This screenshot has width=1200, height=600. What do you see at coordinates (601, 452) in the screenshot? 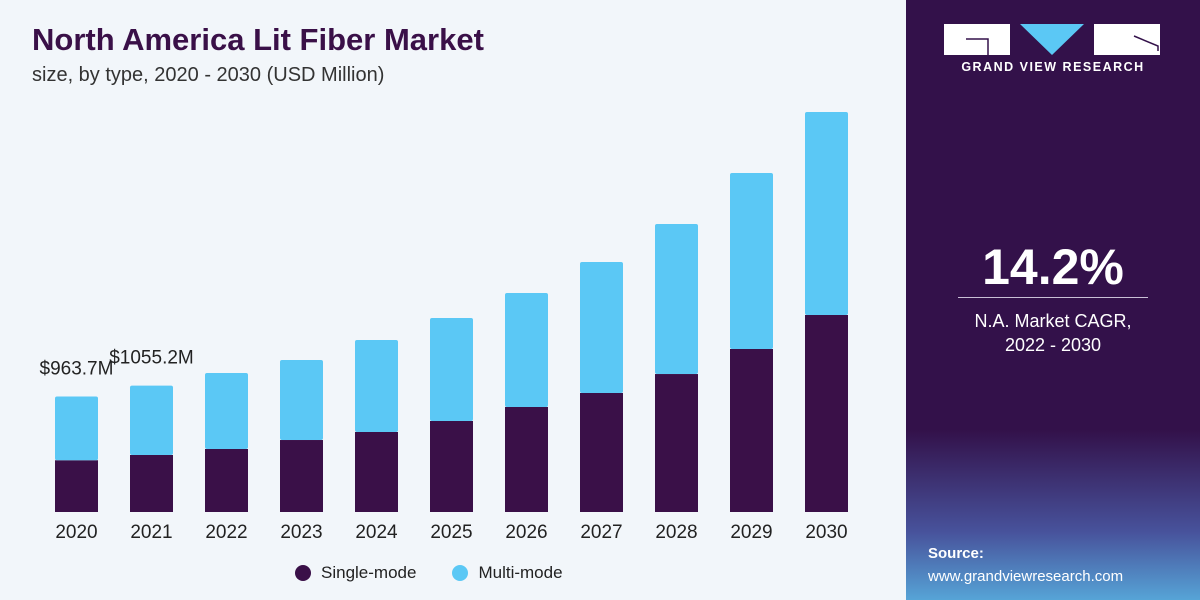
I see `bar-single-mode-2027` at bounding box center [601, 452].